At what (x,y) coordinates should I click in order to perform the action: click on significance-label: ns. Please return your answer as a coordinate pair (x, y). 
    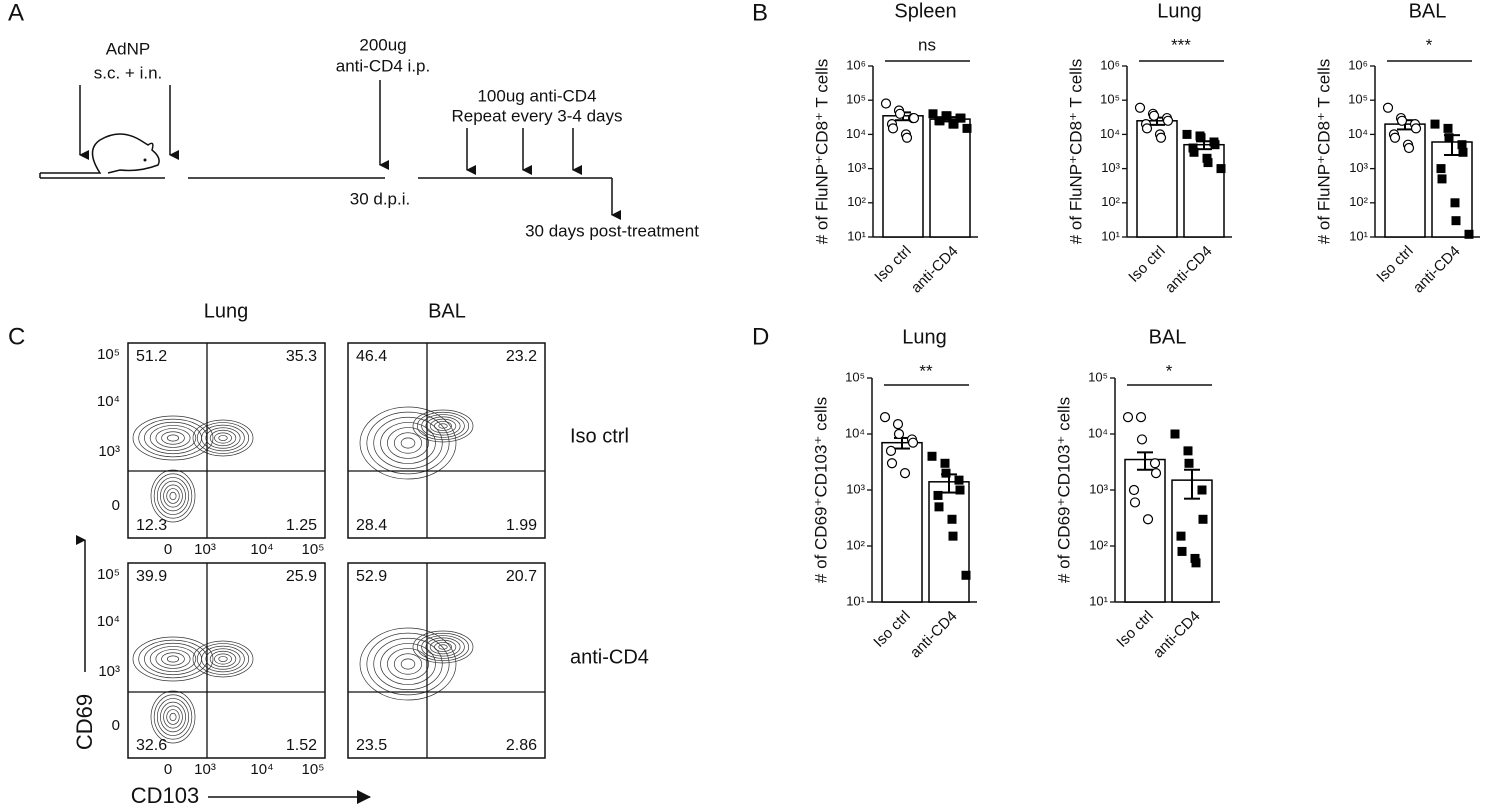
    Looking at the image, I should click on (927, 44).